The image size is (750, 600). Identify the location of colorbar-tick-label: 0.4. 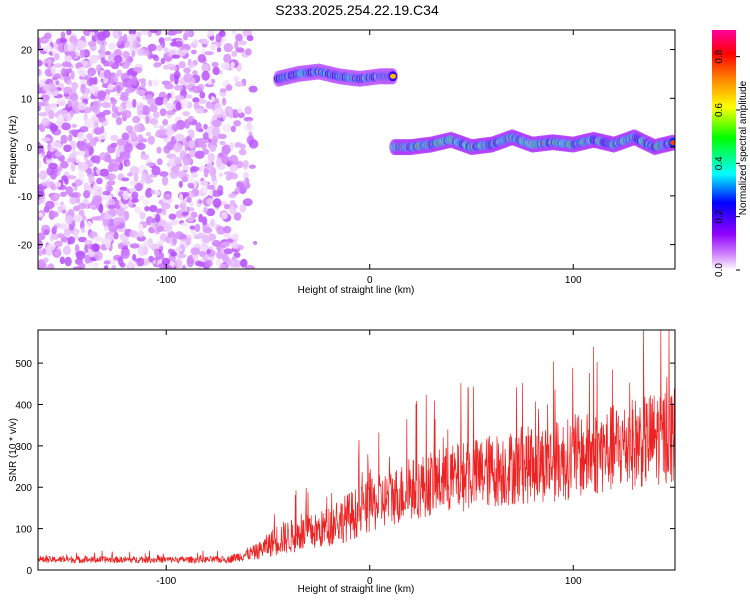
(719, 163).